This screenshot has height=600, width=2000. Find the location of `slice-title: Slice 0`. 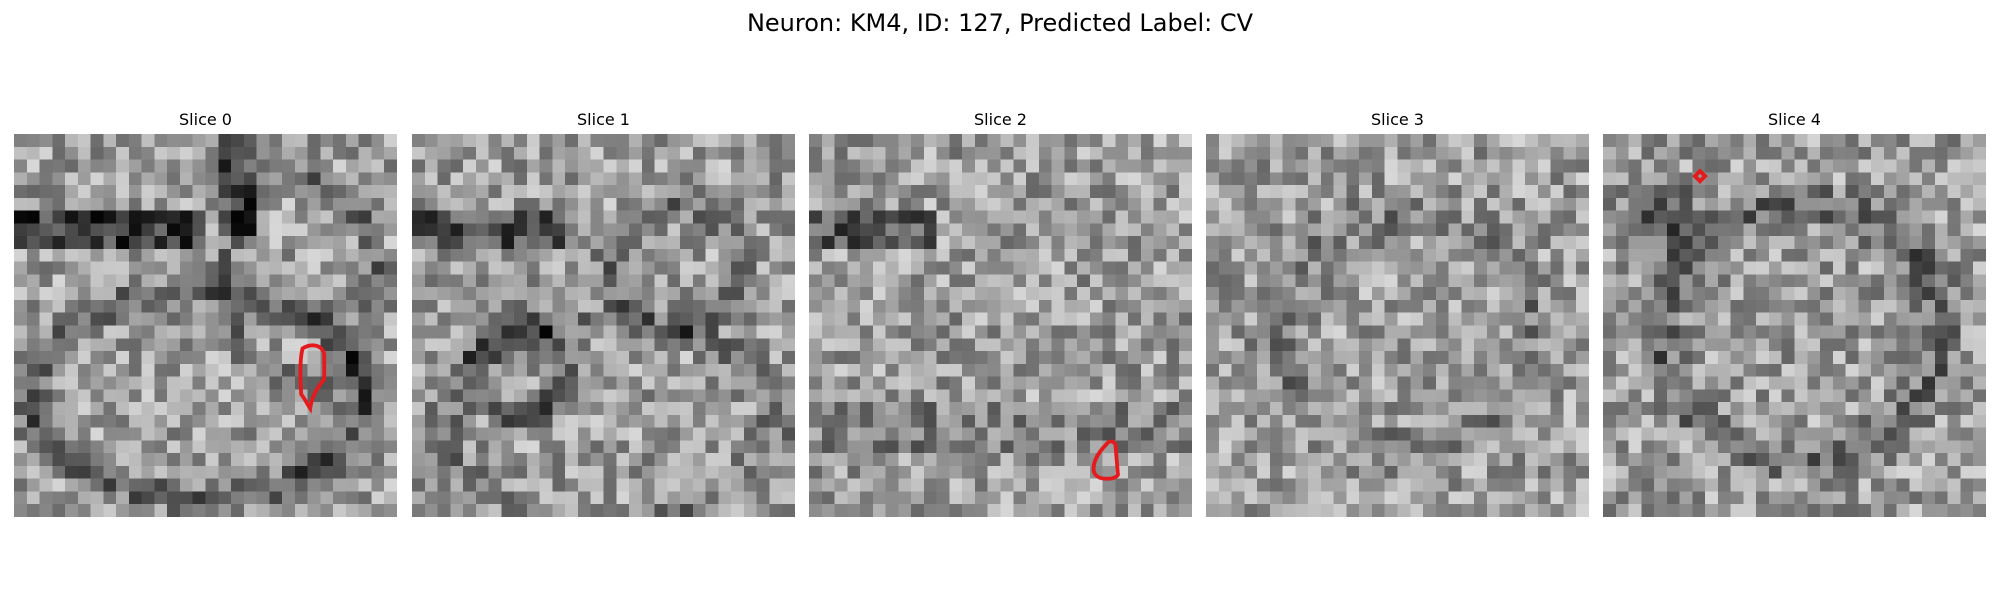

slice-title: Slice 0 is located at coordinates (205, 119).